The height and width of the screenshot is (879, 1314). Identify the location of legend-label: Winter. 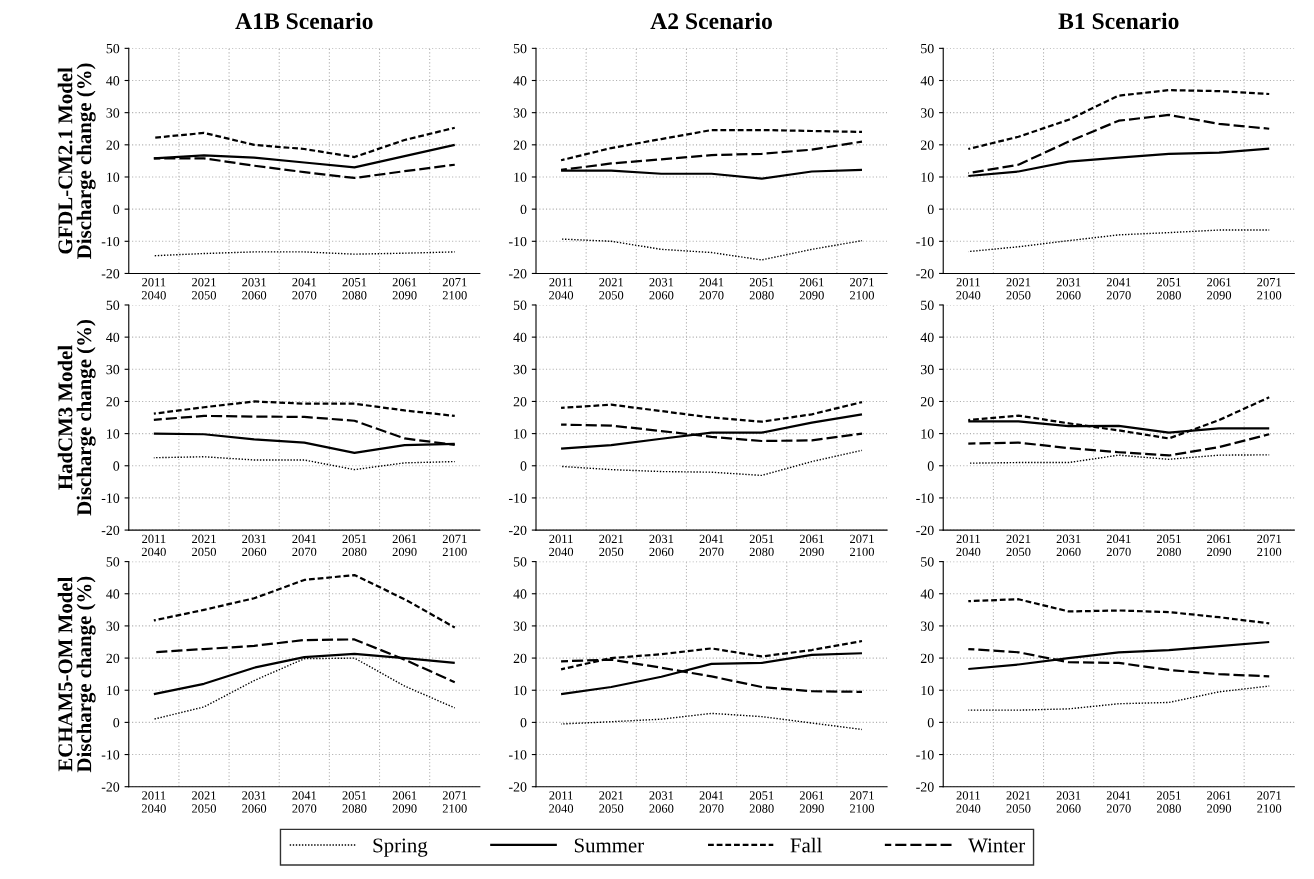
(997, 845).